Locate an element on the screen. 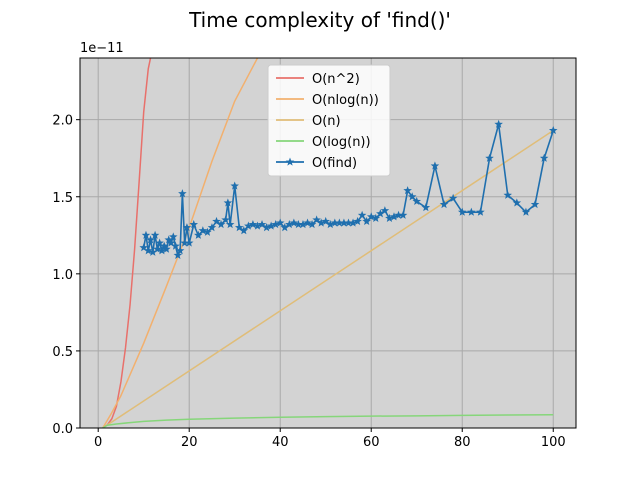 This screenshot has width=640, height=480. legend-label: O(nlog(n)) is located at coordinates (345, 100).